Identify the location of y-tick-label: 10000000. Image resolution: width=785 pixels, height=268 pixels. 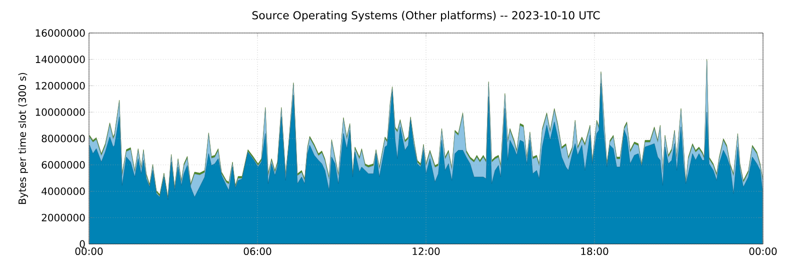
(60, 112).